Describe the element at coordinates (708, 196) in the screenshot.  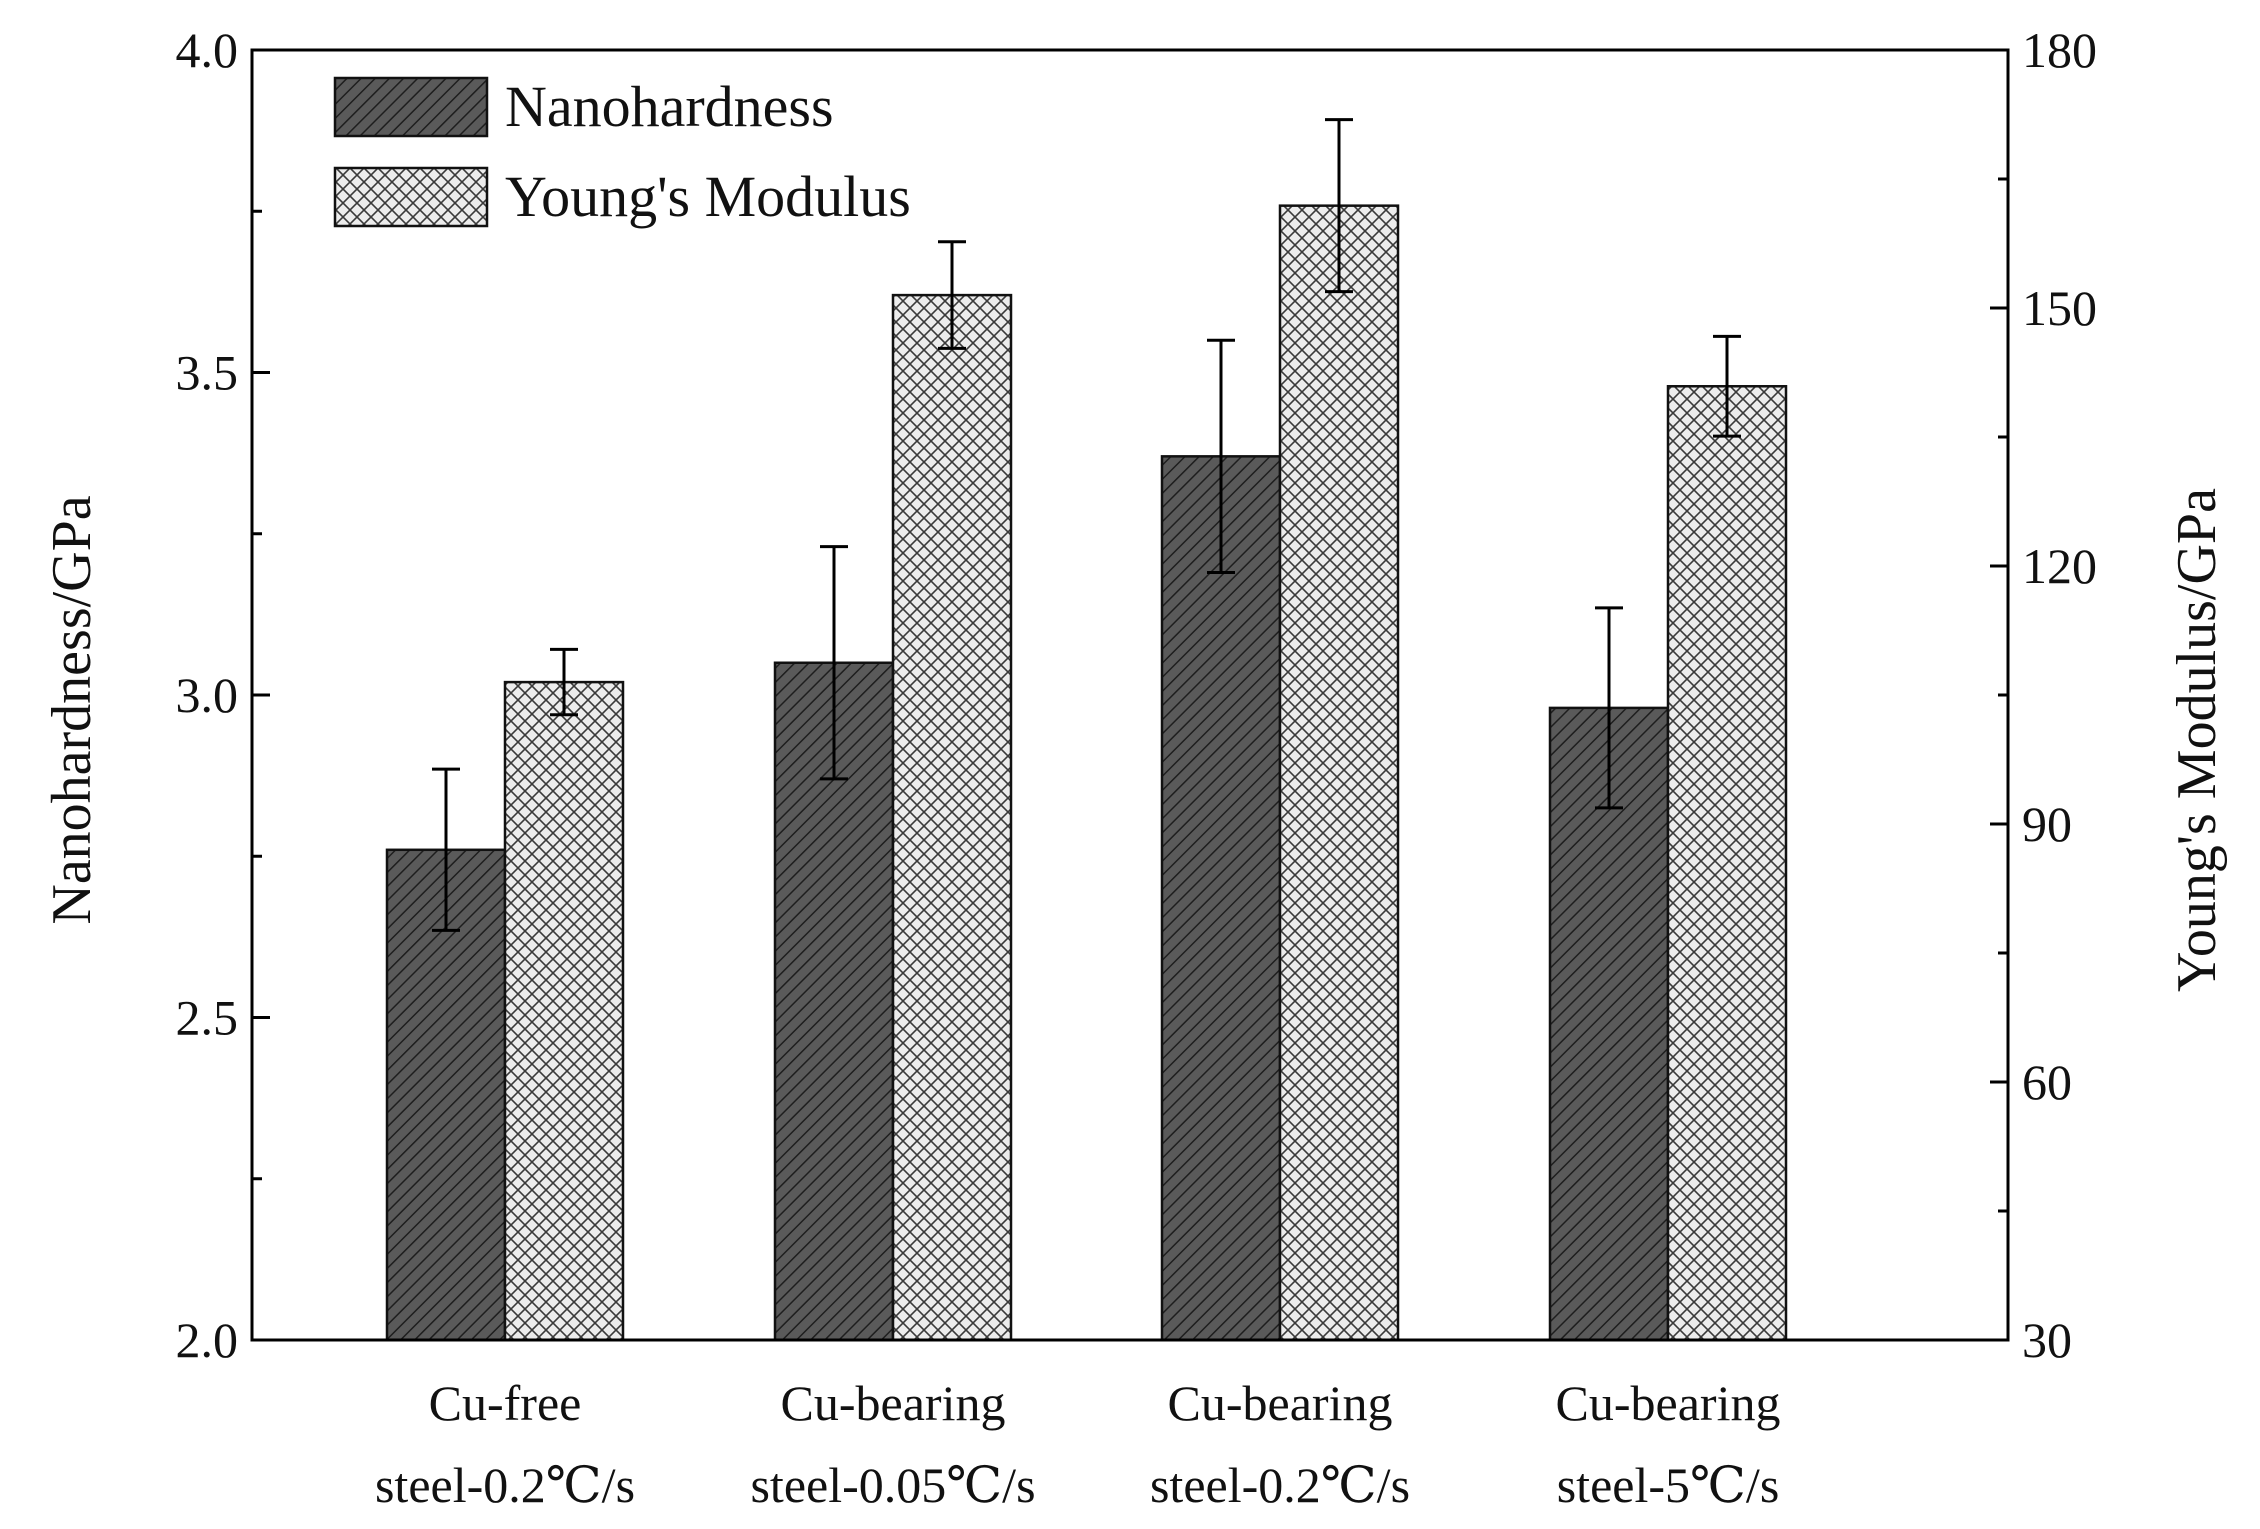
I see `legend-label-2: Young's Modulus` at that location.